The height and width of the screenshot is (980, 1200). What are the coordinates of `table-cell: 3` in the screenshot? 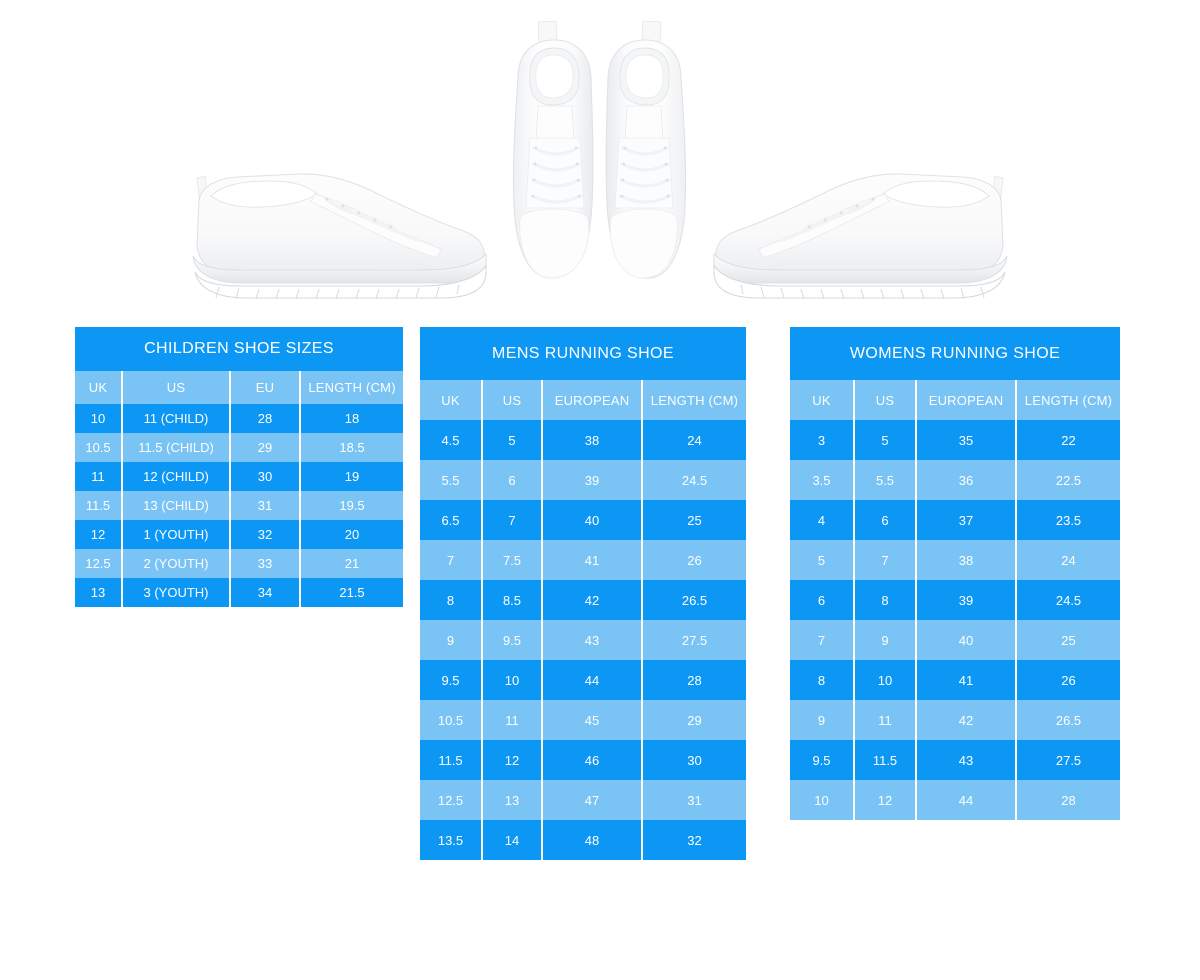 It's located at (822, 440).